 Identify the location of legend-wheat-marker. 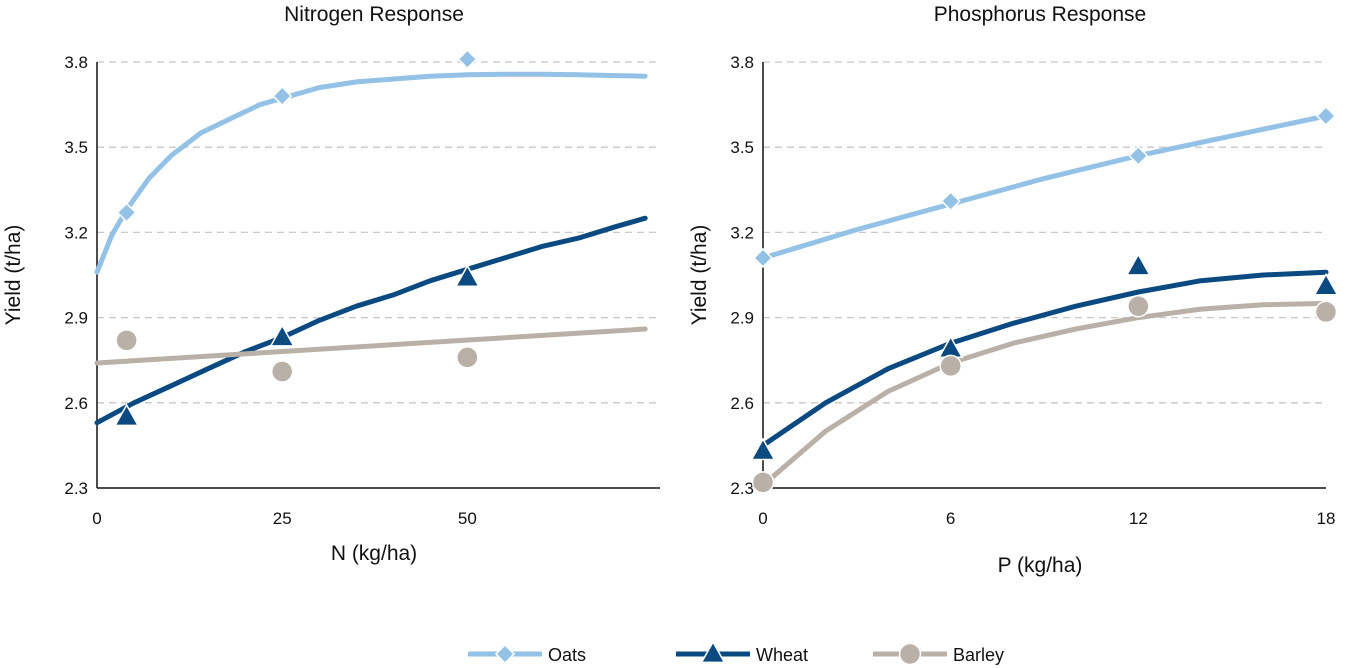
(713, 652).